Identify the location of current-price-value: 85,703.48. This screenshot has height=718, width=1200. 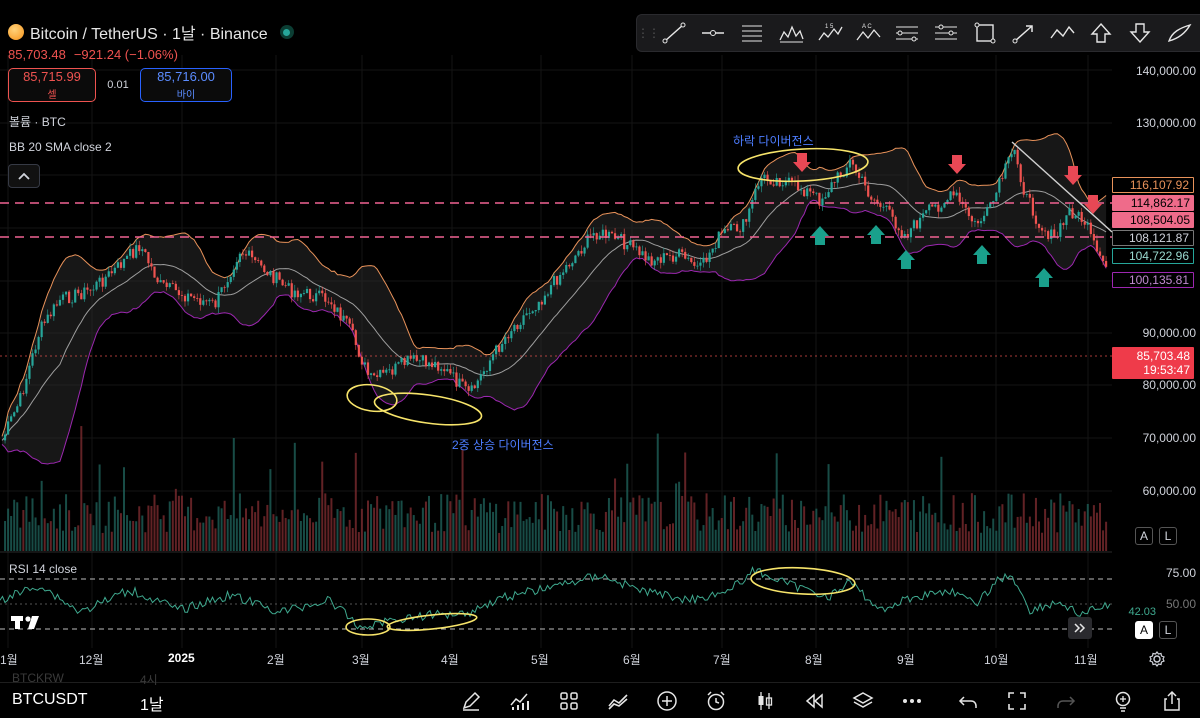
(1163, 356).